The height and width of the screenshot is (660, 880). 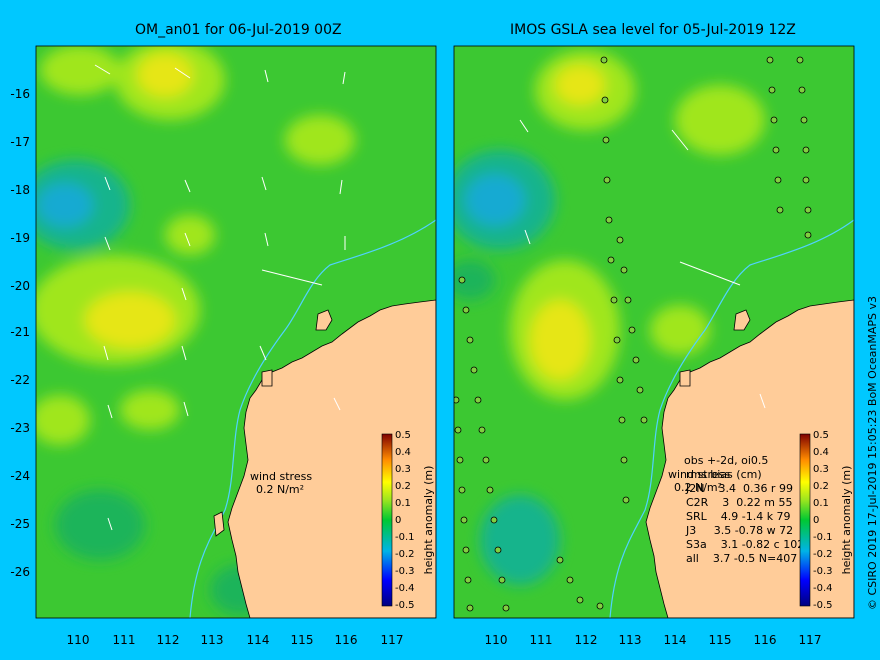 What do you see at coordinates (20, 190) in the screenshot?
I see `y-tick-label: -18` at bounding box center [20, 190].